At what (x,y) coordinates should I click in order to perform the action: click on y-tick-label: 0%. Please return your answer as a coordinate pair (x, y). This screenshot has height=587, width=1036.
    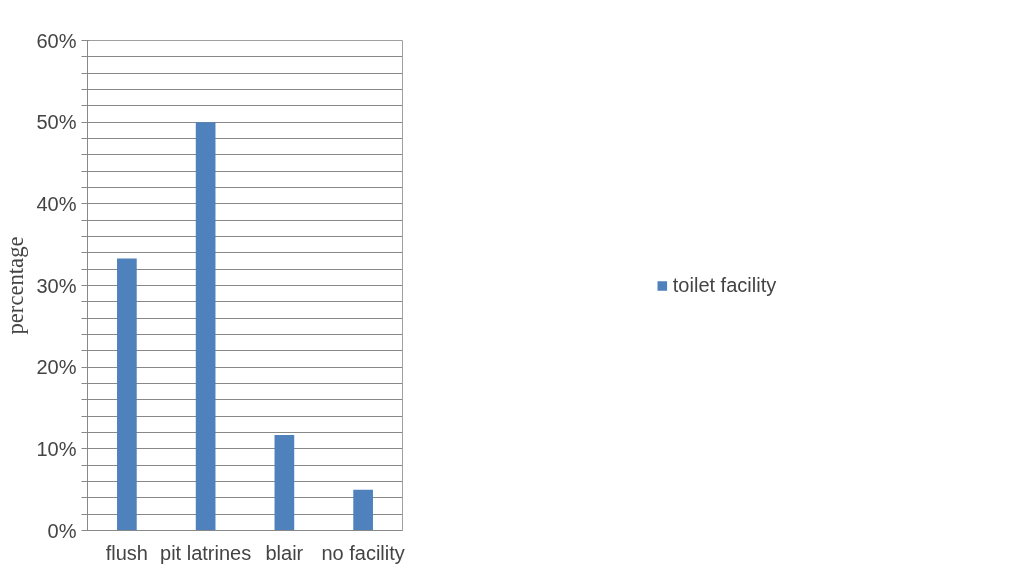
    Looking at the image, I should click on (62, 530).